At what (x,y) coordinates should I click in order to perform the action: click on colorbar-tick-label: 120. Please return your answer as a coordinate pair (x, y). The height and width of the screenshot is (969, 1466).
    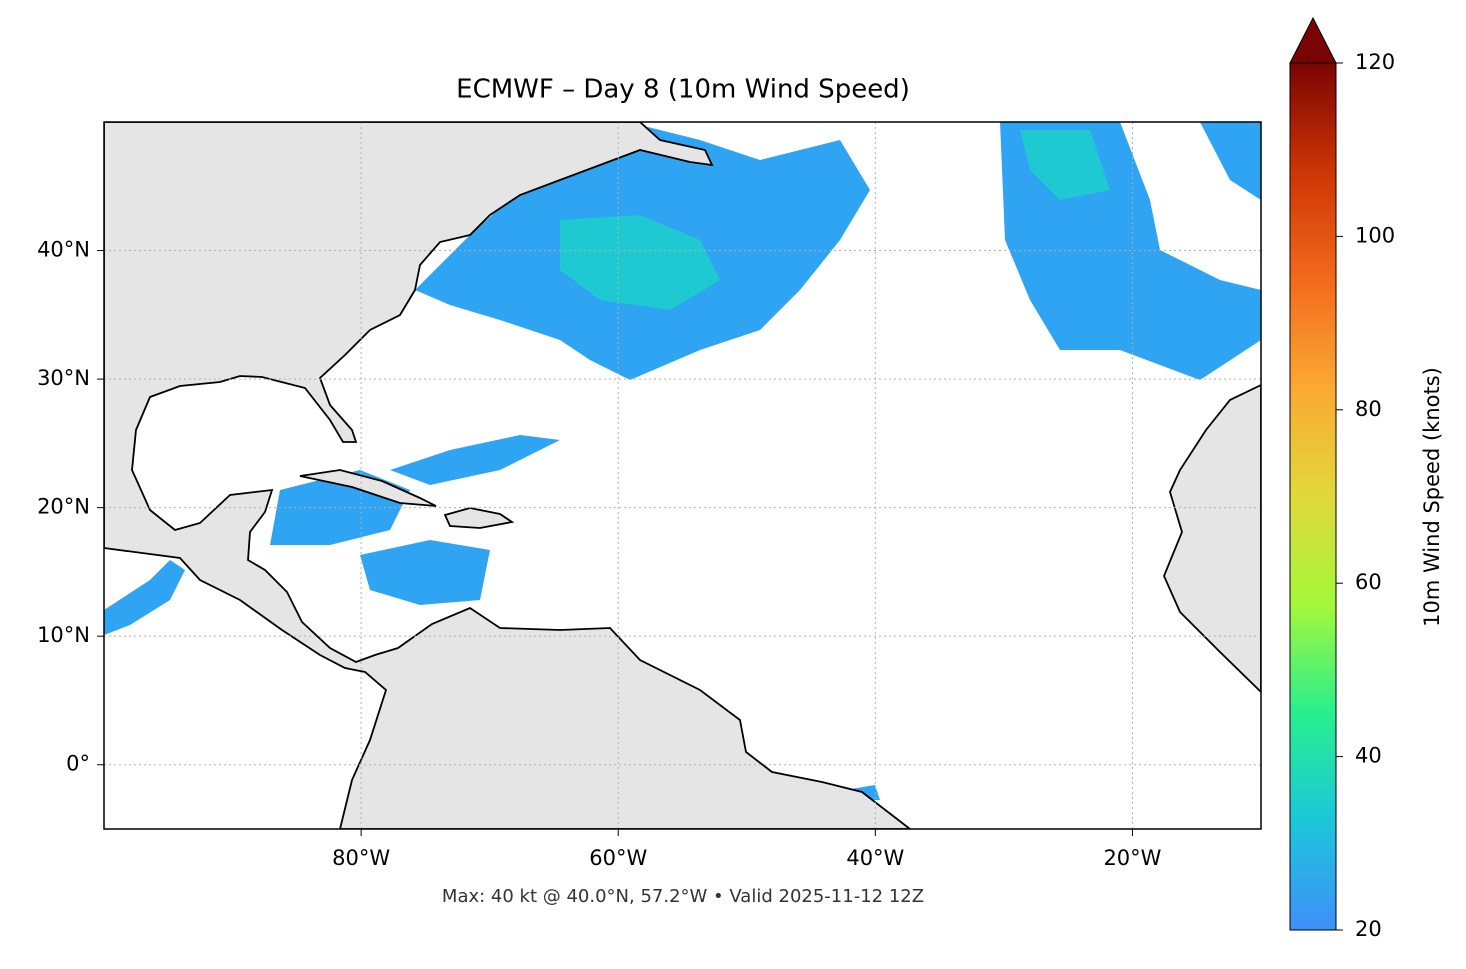
    Looking at the image, I should click on (1375, 62).